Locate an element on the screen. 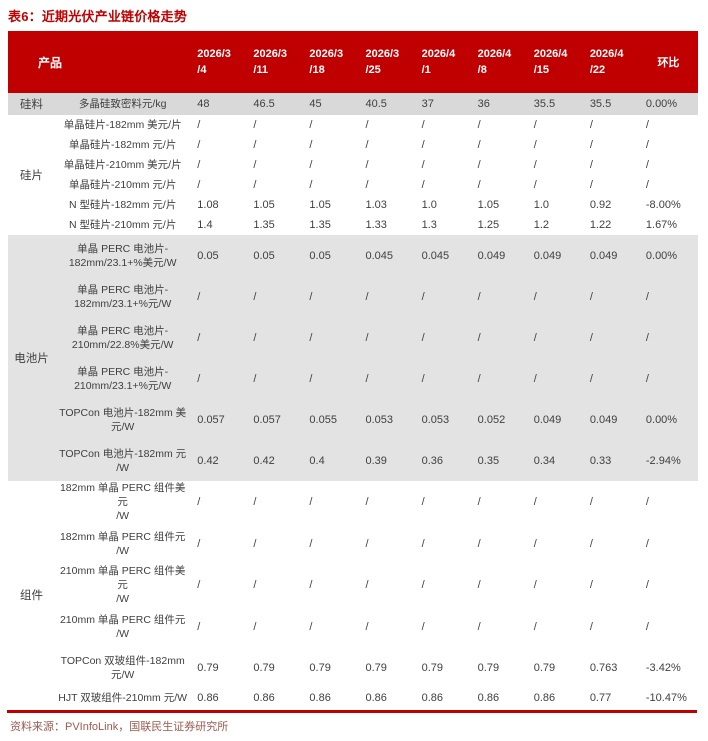 This screenshot has width=708, height=741. value-cell: 0.77 is located at coordinates (600, 698).